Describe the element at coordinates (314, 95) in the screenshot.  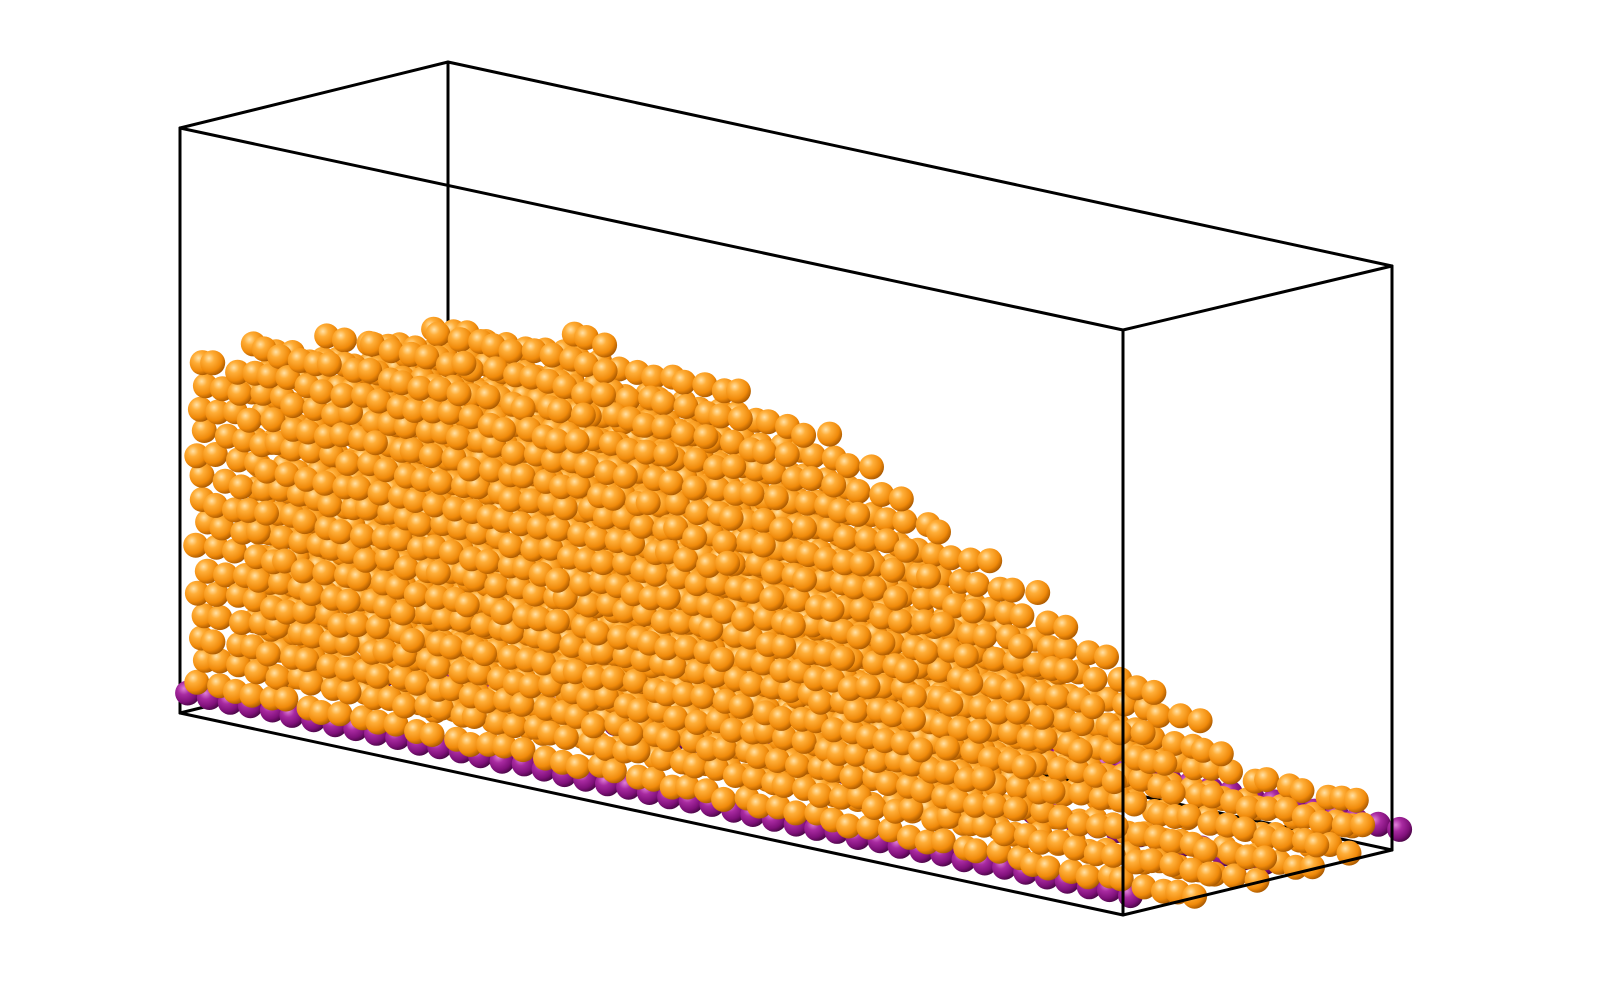
I see `box-edge` at that location.